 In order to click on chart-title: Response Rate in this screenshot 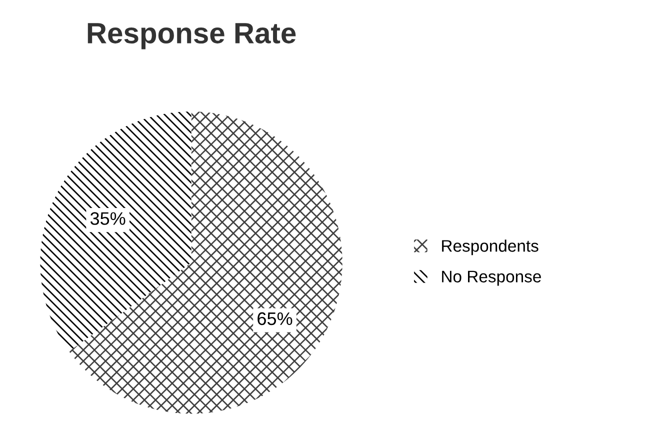, I will do `click(192, 36)`.